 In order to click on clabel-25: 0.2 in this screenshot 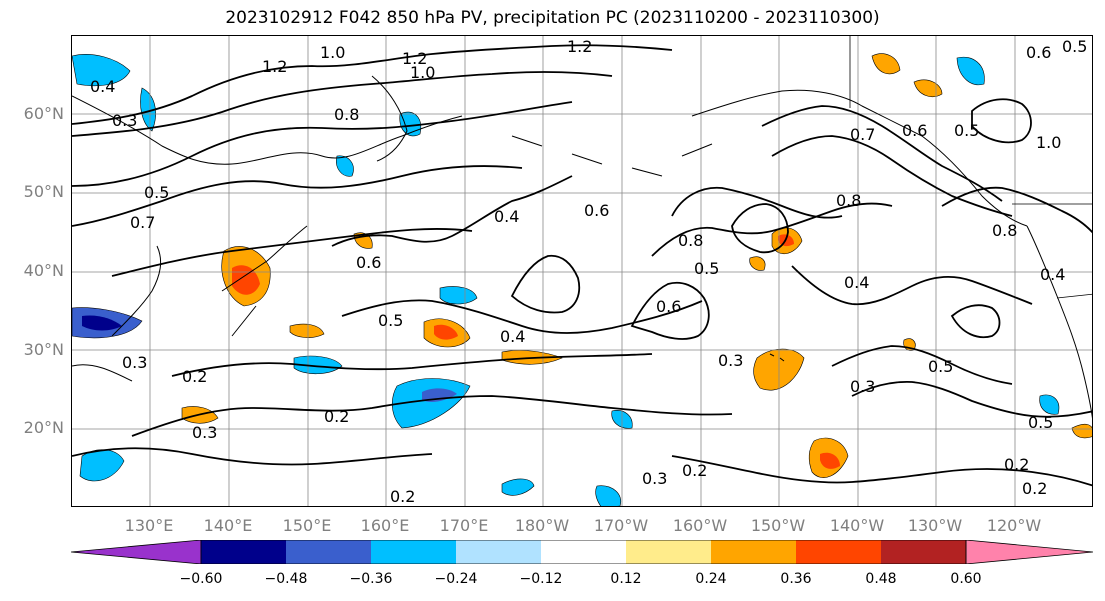, I will do `click(694, 470)`.